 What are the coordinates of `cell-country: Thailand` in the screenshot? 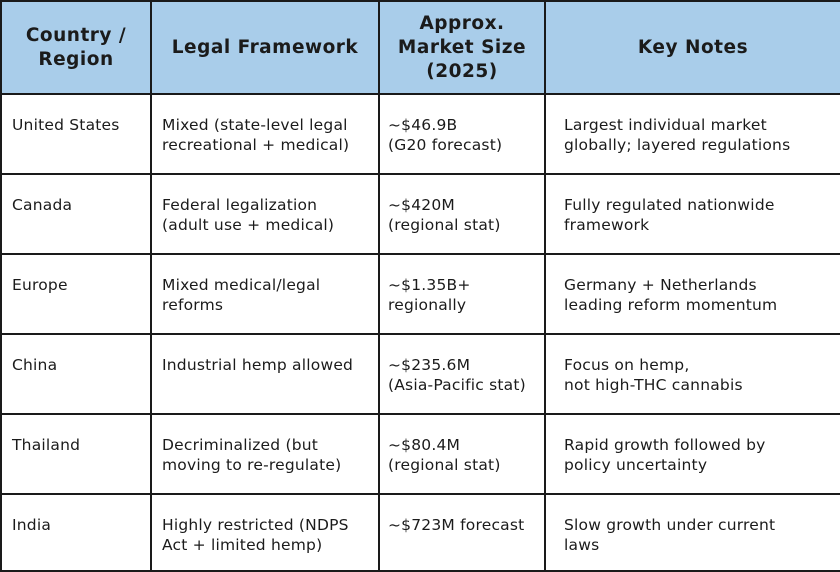 It's located at (76, 454).